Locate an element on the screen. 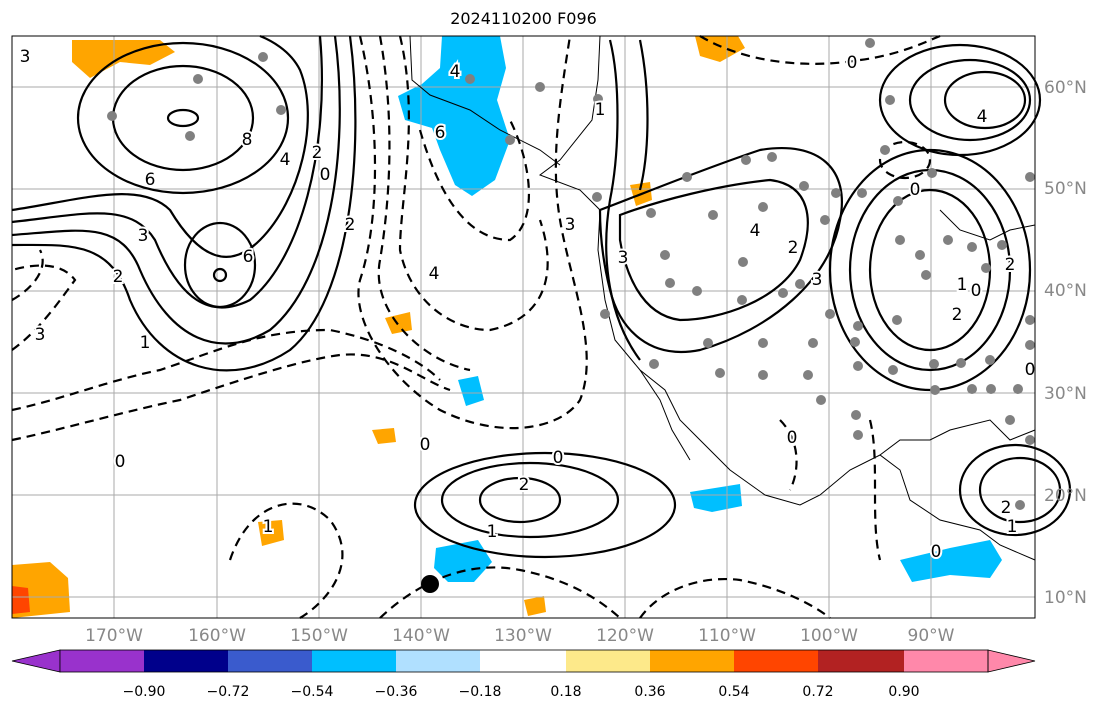  colorbar-tick: 0.18 is located at coordinates (566, 692).